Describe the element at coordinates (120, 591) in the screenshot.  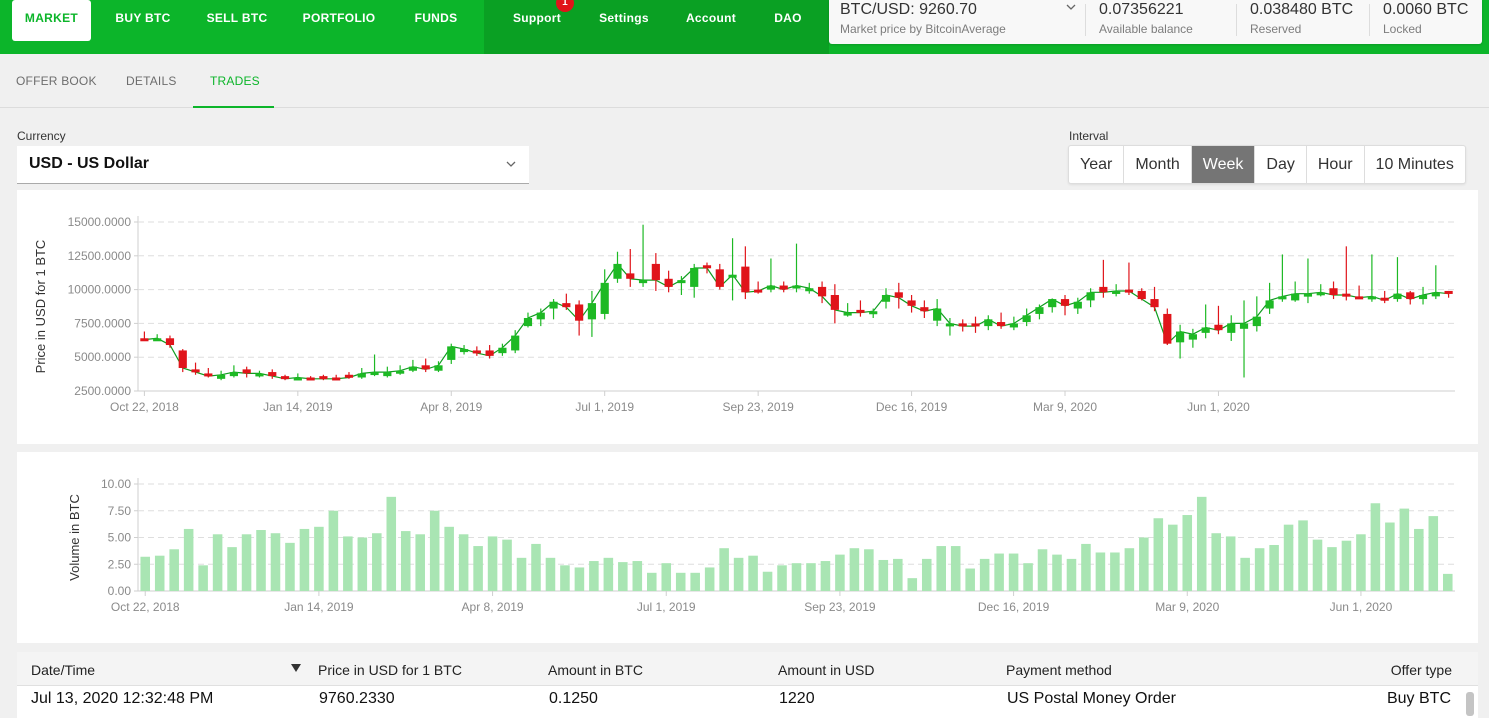
I see `y-tick-label: 0.00` at that location.